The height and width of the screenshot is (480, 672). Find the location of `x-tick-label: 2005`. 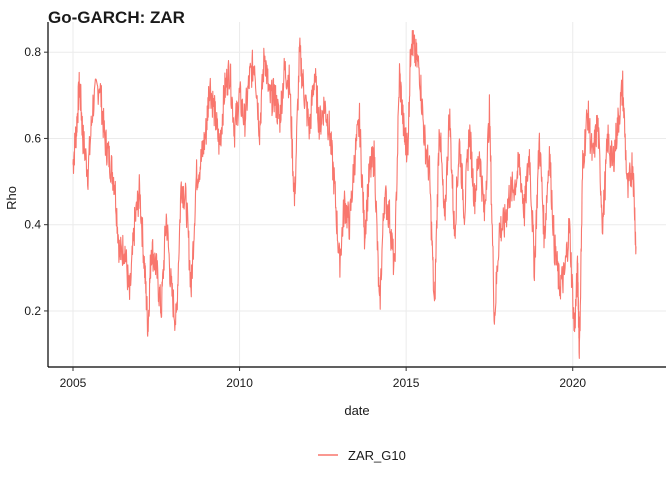

x-tick-label: 2005 is located at coordinates (73, 383).